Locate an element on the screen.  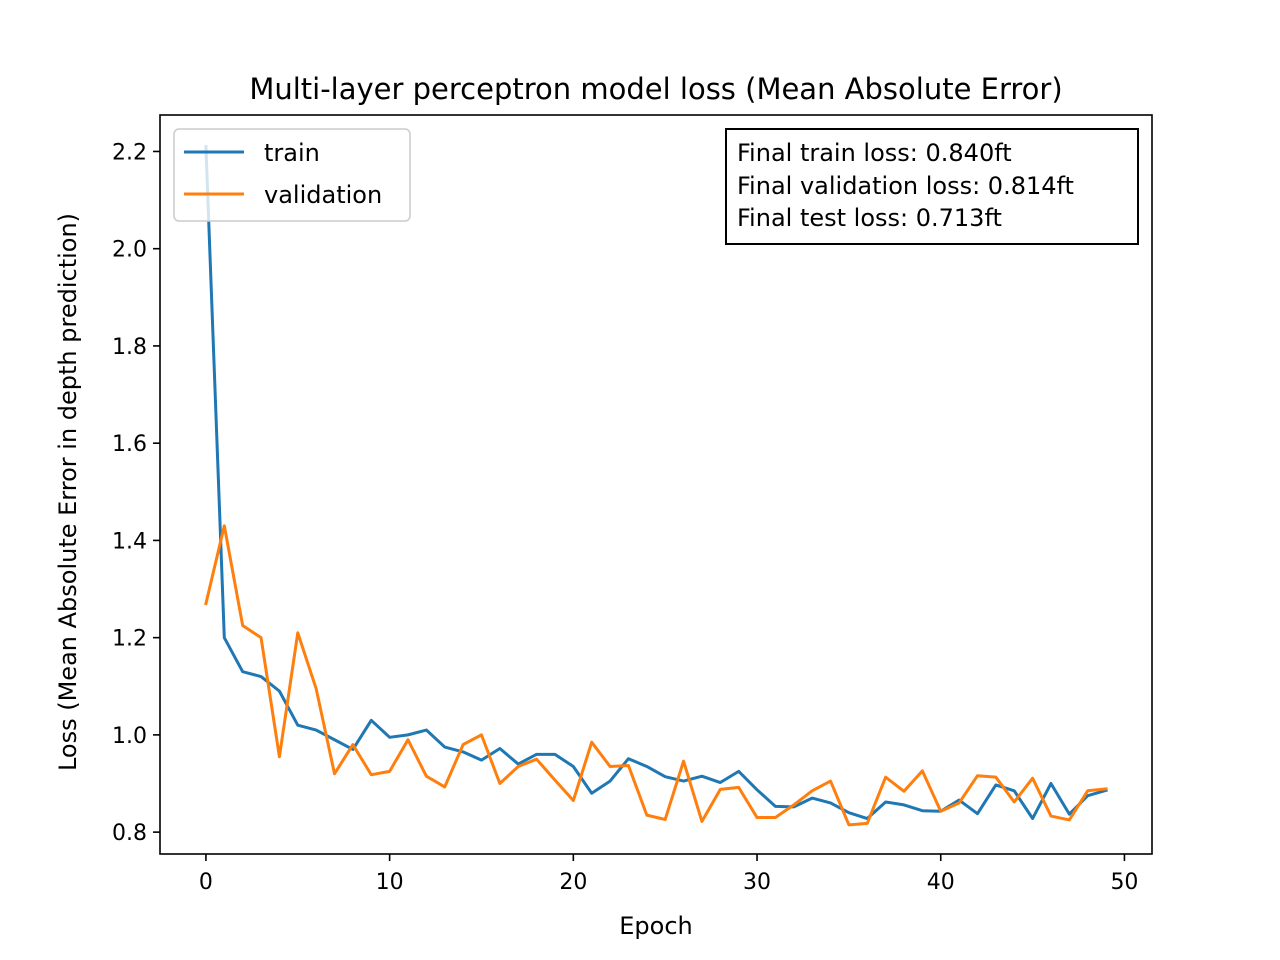
annotation-validation-loss: Final validation loss: 0.814ft is located at coordinates (905, 186).